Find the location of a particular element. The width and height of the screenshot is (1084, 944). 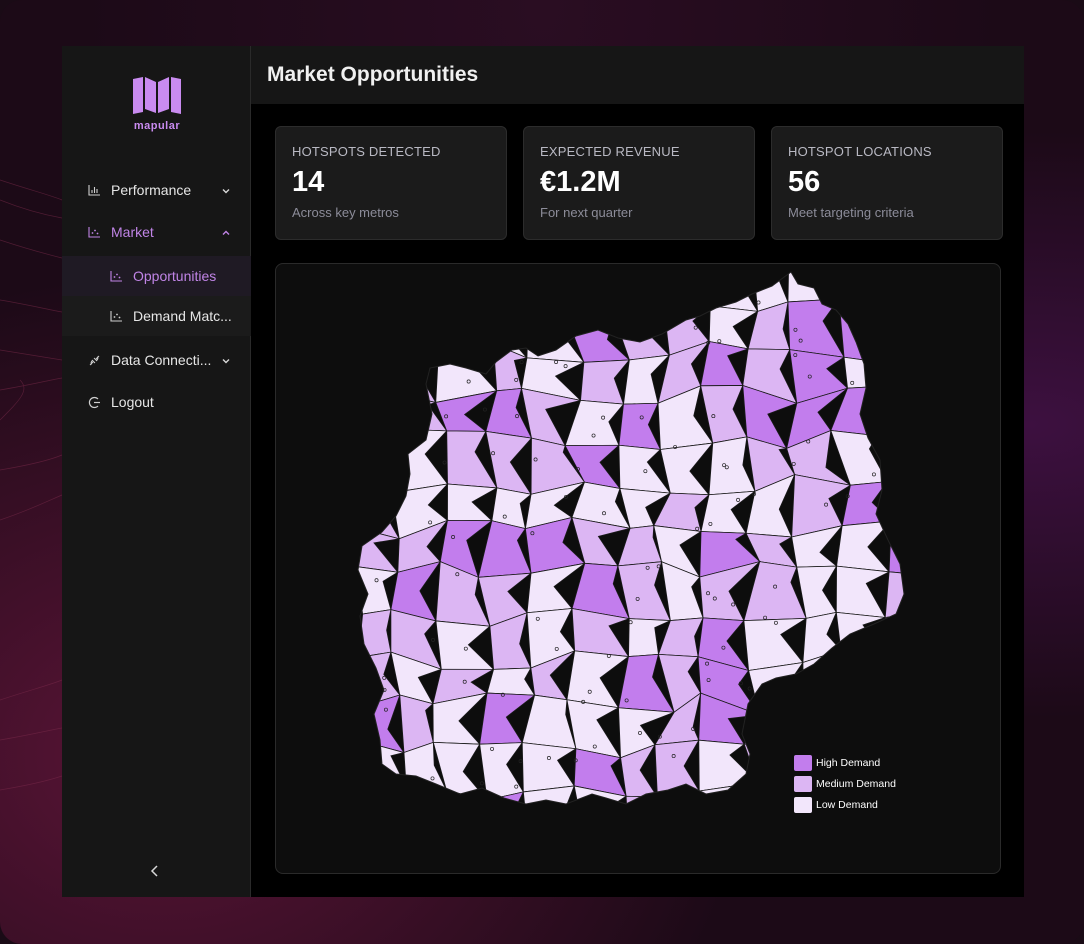

sidebar-item-opportunities: Opportunities is located at coordinates (156, 276).